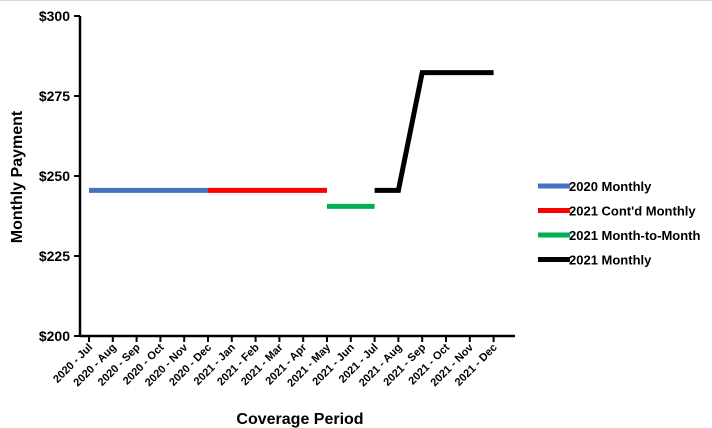  Describe the element at coordinates (54, 256) in the screenshot. I see `y-tick-label: $225` at that location.